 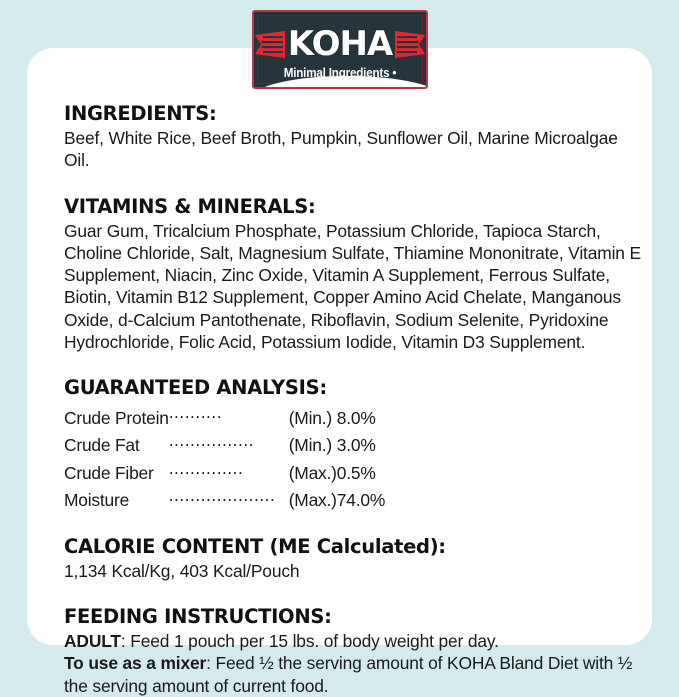 I want to click on calorie-content-heading: CALORIE CONTENT (ME Calculated):, so click(x=255, y=546).